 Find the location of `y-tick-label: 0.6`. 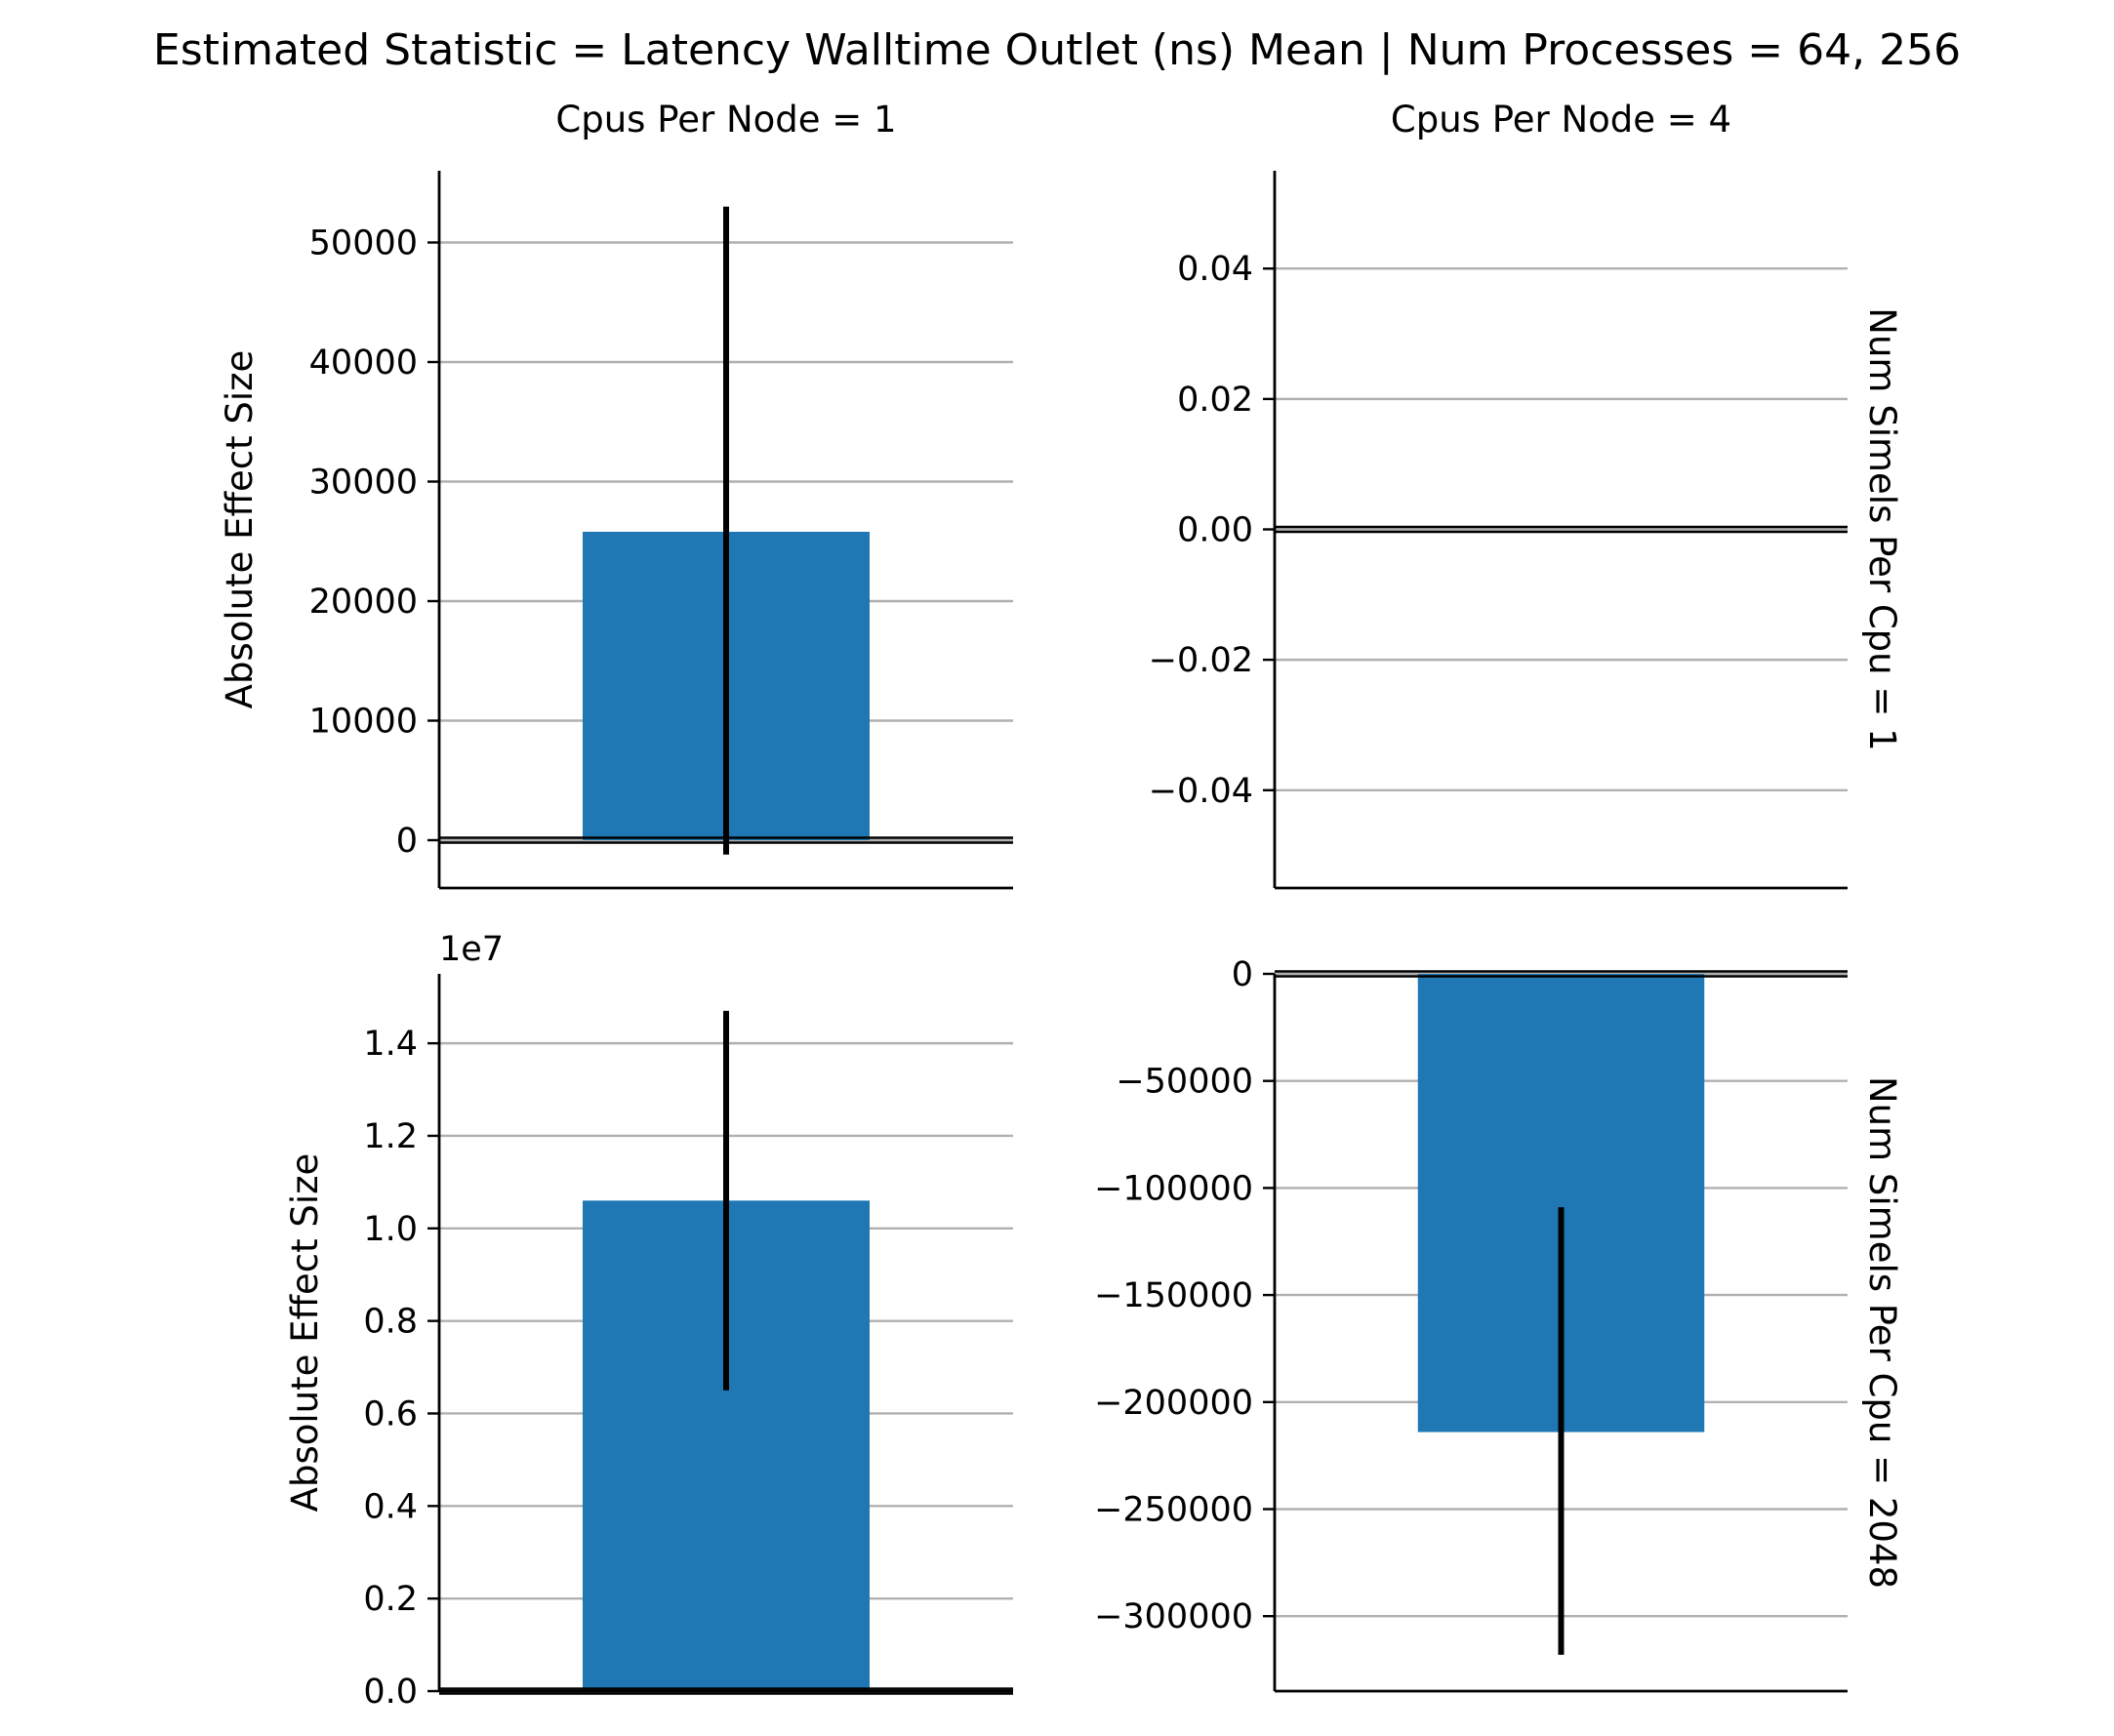

y-tick-label: 0.6 is located at coordinates (390, 1413).